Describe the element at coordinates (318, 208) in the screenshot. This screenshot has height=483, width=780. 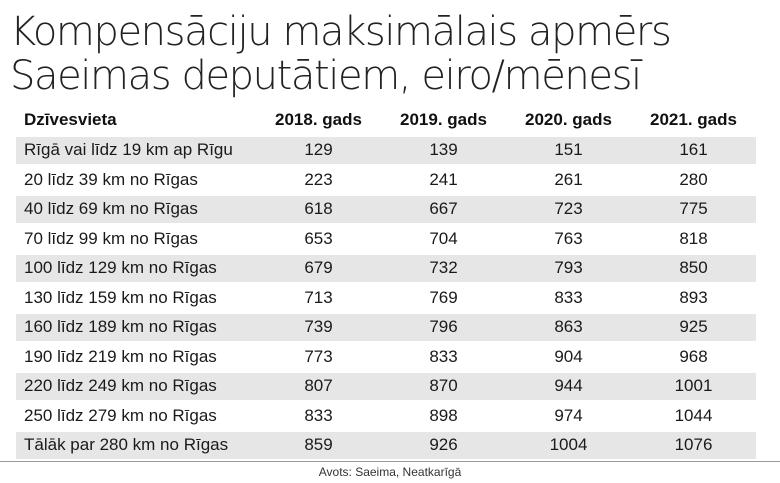
I see `table-cell-2018: 618` at that location.